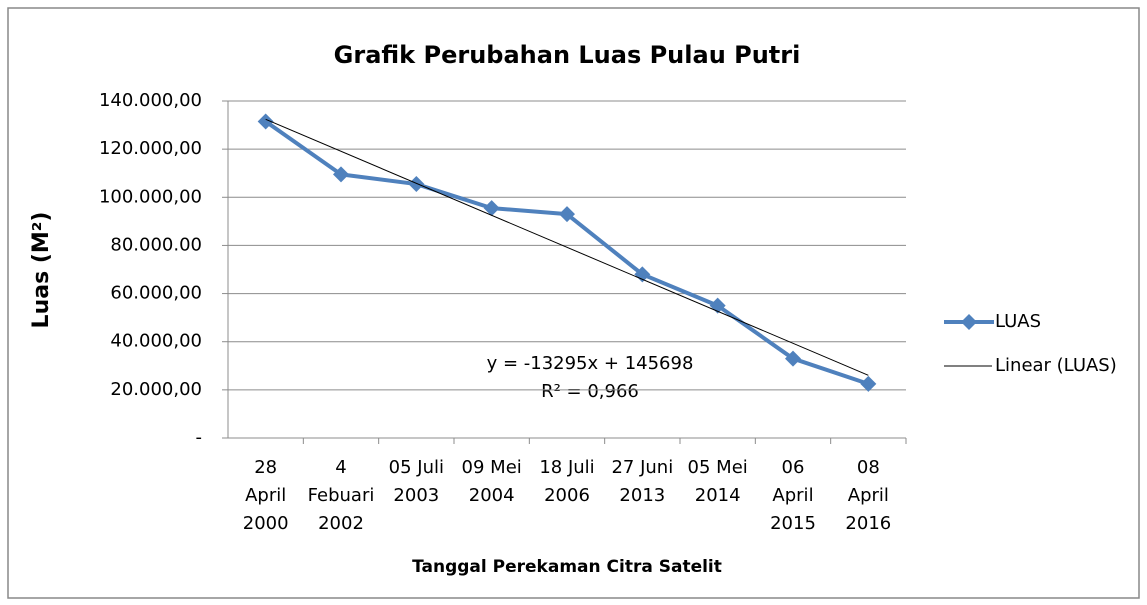 The width and height of the screenshot is (1147, 605). I want to click on x-tick-label: 27 Juni, so click(642, 467).